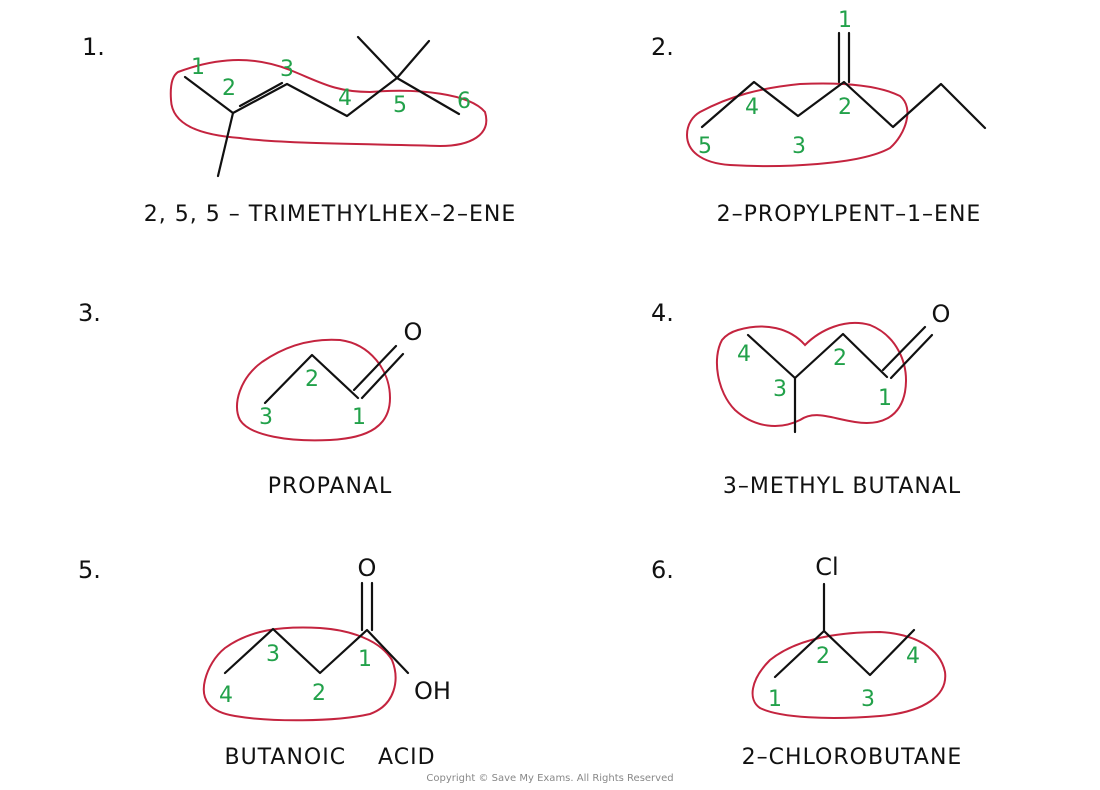 This screenshot has height=790, width=1100. What do you see at coordinates (705, 146) in the screenshot?
I see `panel-2-carbon-5: 5` at bounding box center [705, 146].